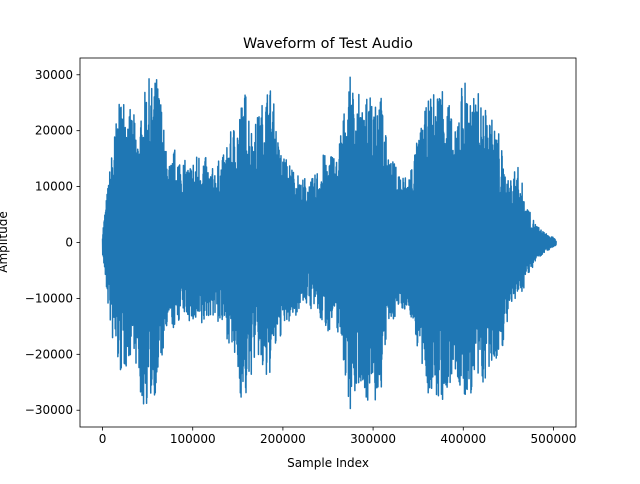 This screenshot has width=640, height=484. What do you see at coordinates (283, 439) in the screenshot?
I see `x-tick-label: 200000` at bounding box center [283, 439].